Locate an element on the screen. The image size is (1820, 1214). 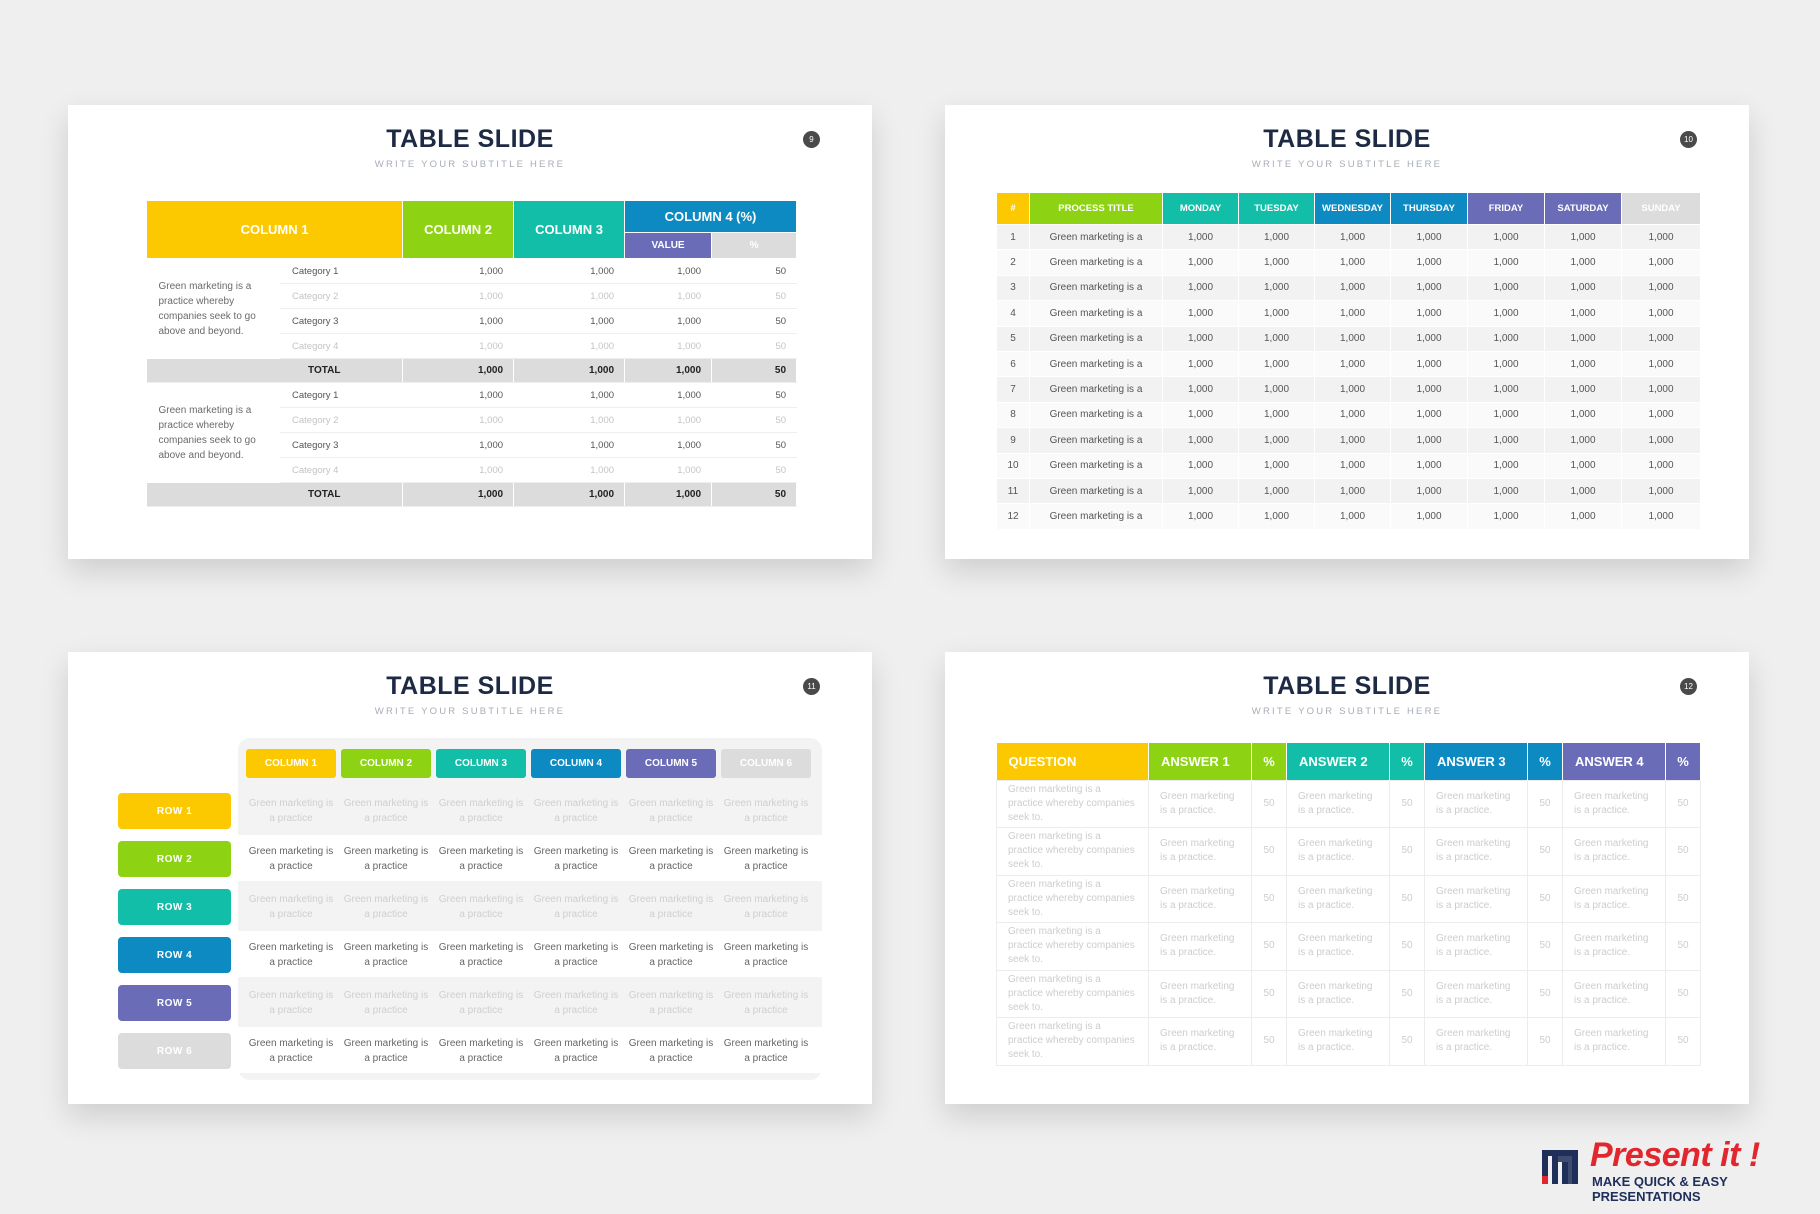
header-cell: PROCESS TITLE is located at coordinates (1096, 208).